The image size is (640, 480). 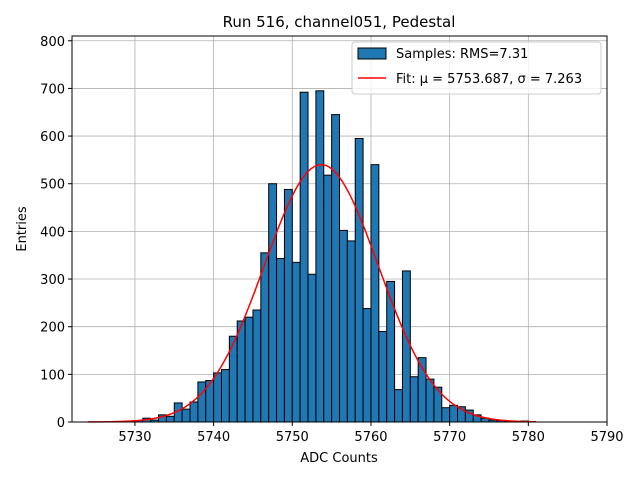 I want to click on y-axis-label: Entries, so click(x=22, y=229).